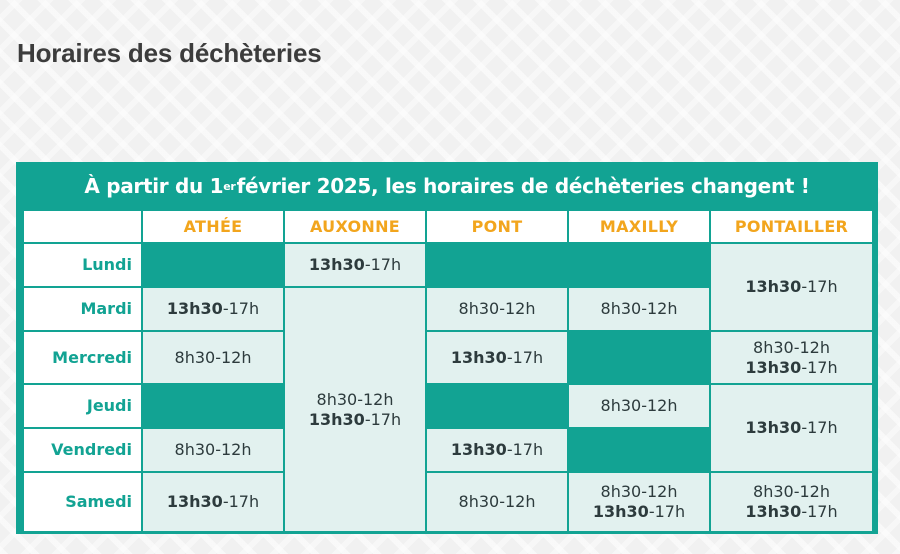 The height and width of the screenshot is (554, 900). What do you see at coordinates (82, 406) in the screenshot?
I see `row-label-jeudi: Jeudi` at bounding box center [82, 406].